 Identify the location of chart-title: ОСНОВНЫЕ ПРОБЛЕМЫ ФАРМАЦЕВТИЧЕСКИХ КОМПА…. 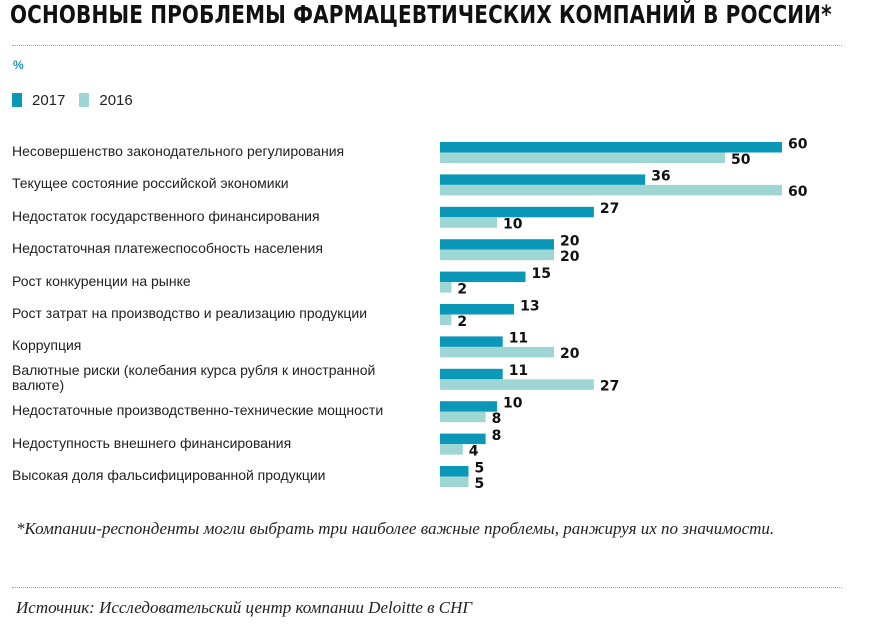
(421, 14).